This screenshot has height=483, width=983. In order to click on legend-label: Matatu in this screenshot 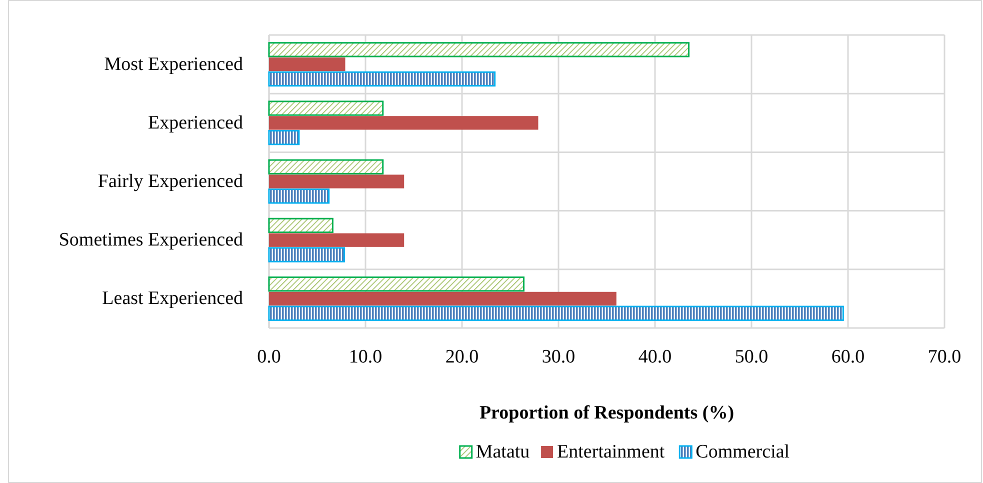, I will do `click(503, 452)`.